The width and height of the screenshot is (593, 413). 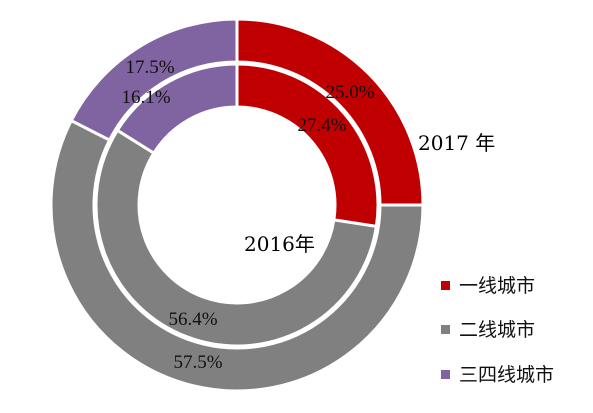 I want to click on series-label-2017: 2017 年, so click(x=456, y=143).